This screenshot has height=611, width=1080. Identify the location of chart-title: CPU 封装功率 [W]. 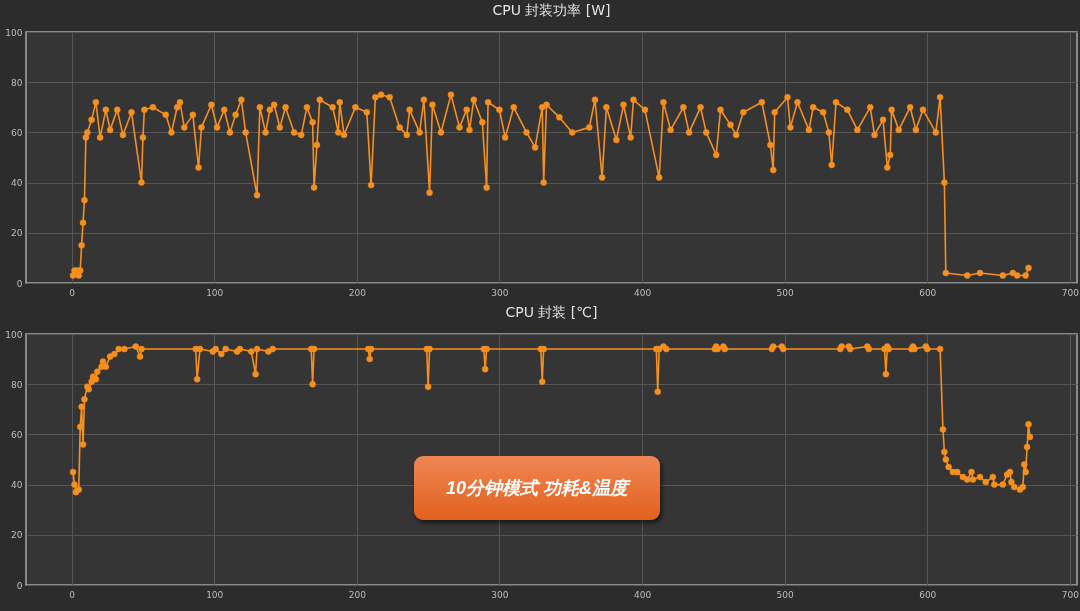
(551, 10).